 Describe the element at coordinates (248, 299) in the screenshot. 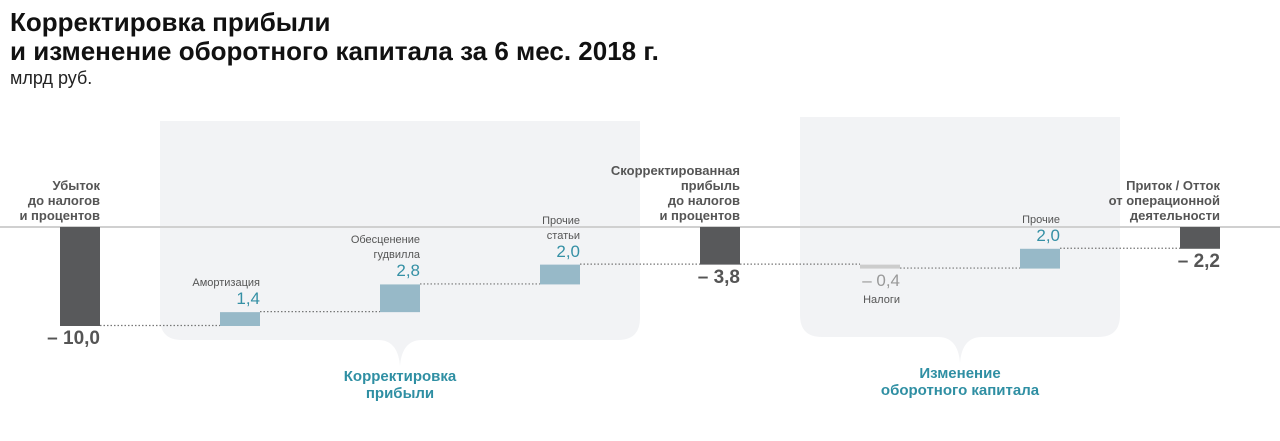

I see `value-label: 1,4` at that location.